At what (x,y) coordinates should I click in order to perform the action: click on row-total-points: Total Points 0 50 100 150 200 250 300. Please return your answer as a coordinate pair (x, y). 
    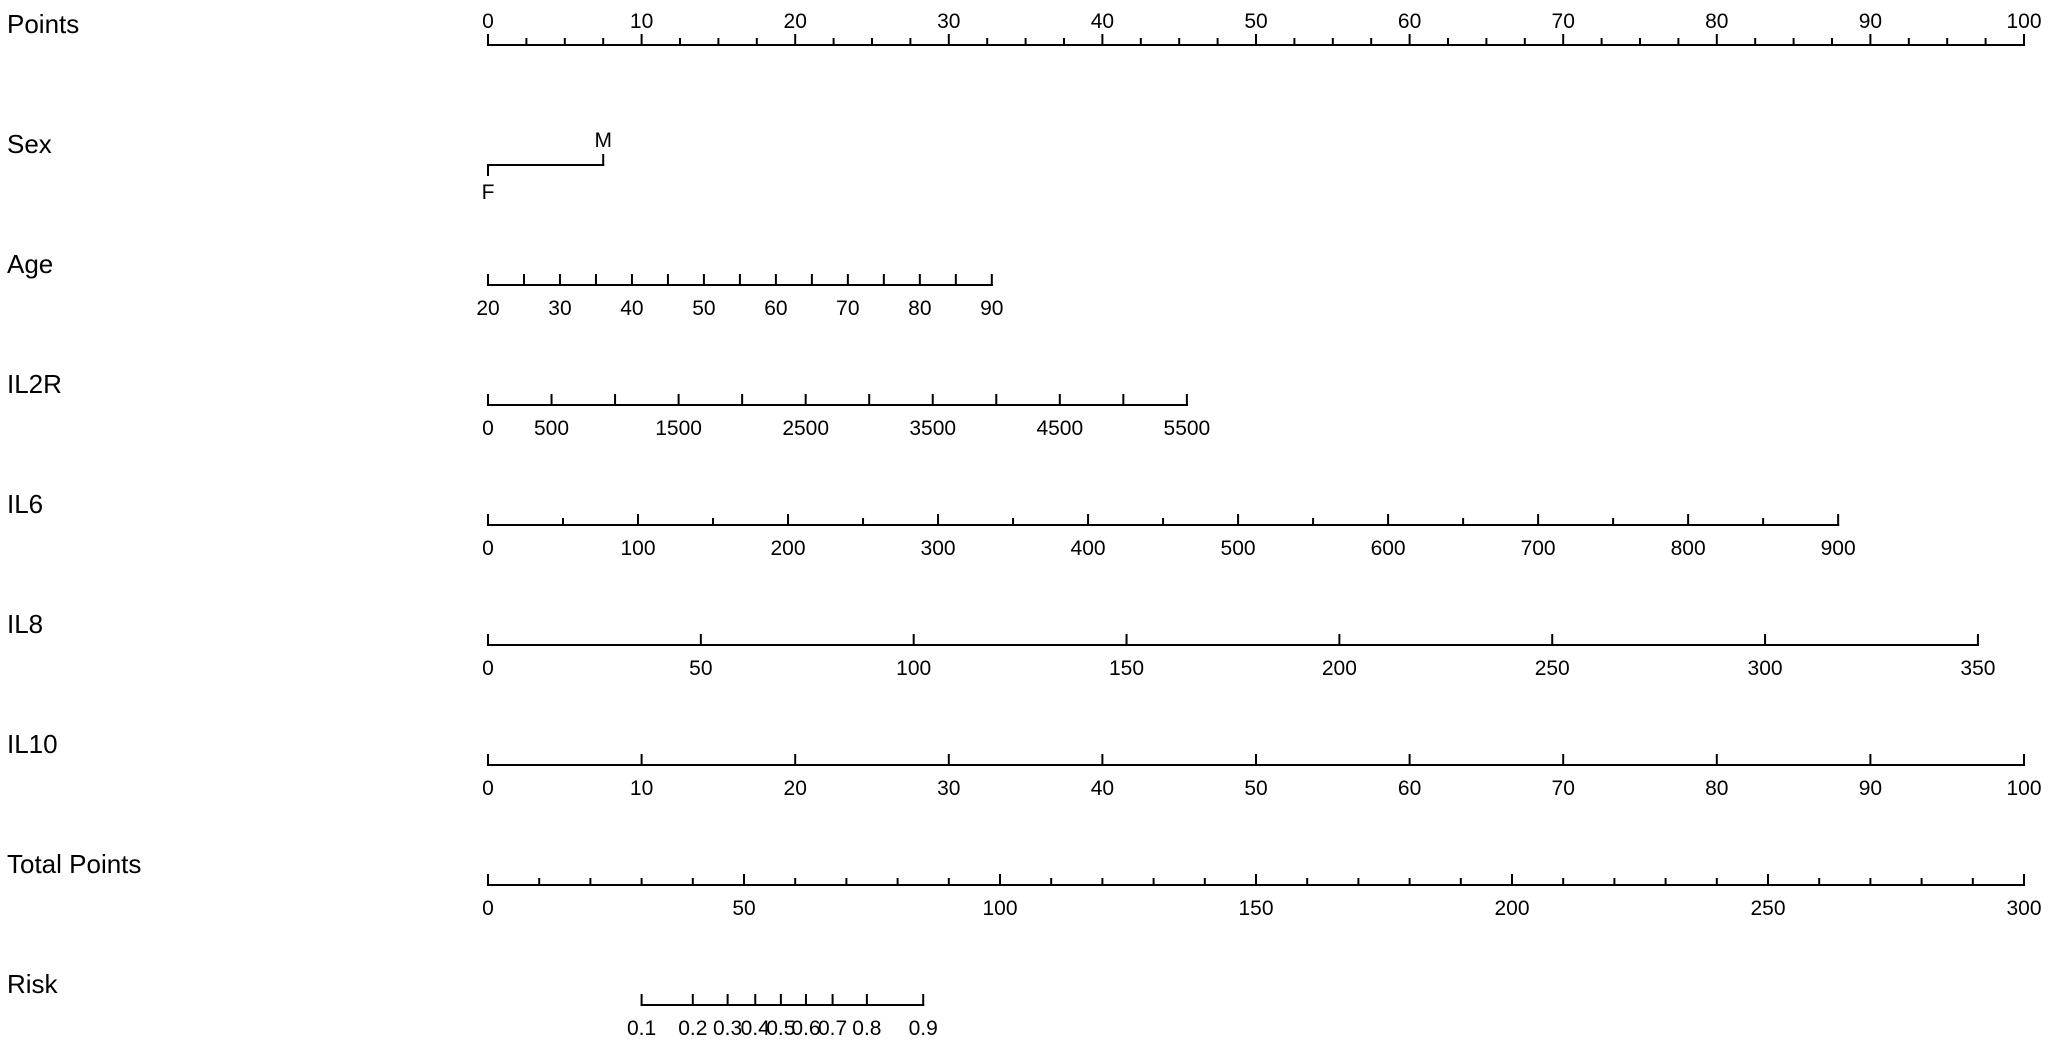
    Looking at the image, I should click on (1024, 884).